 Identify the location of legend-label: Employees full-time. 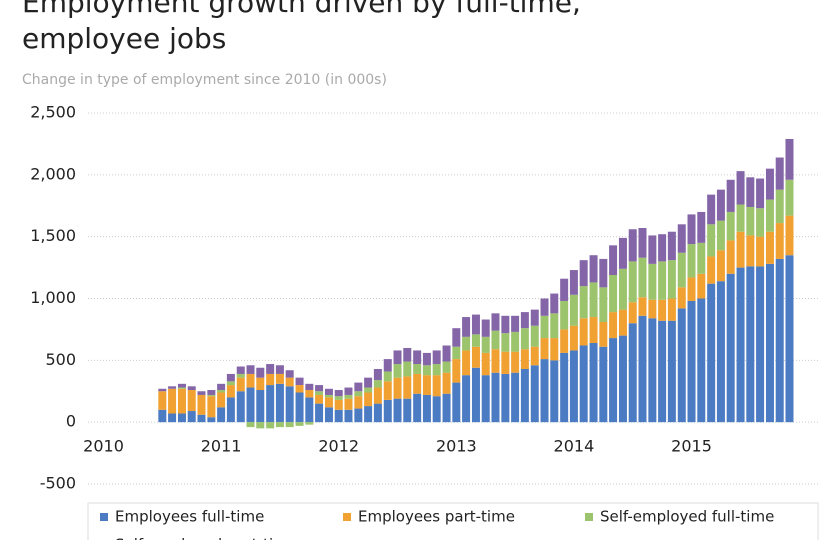
(189, 517).